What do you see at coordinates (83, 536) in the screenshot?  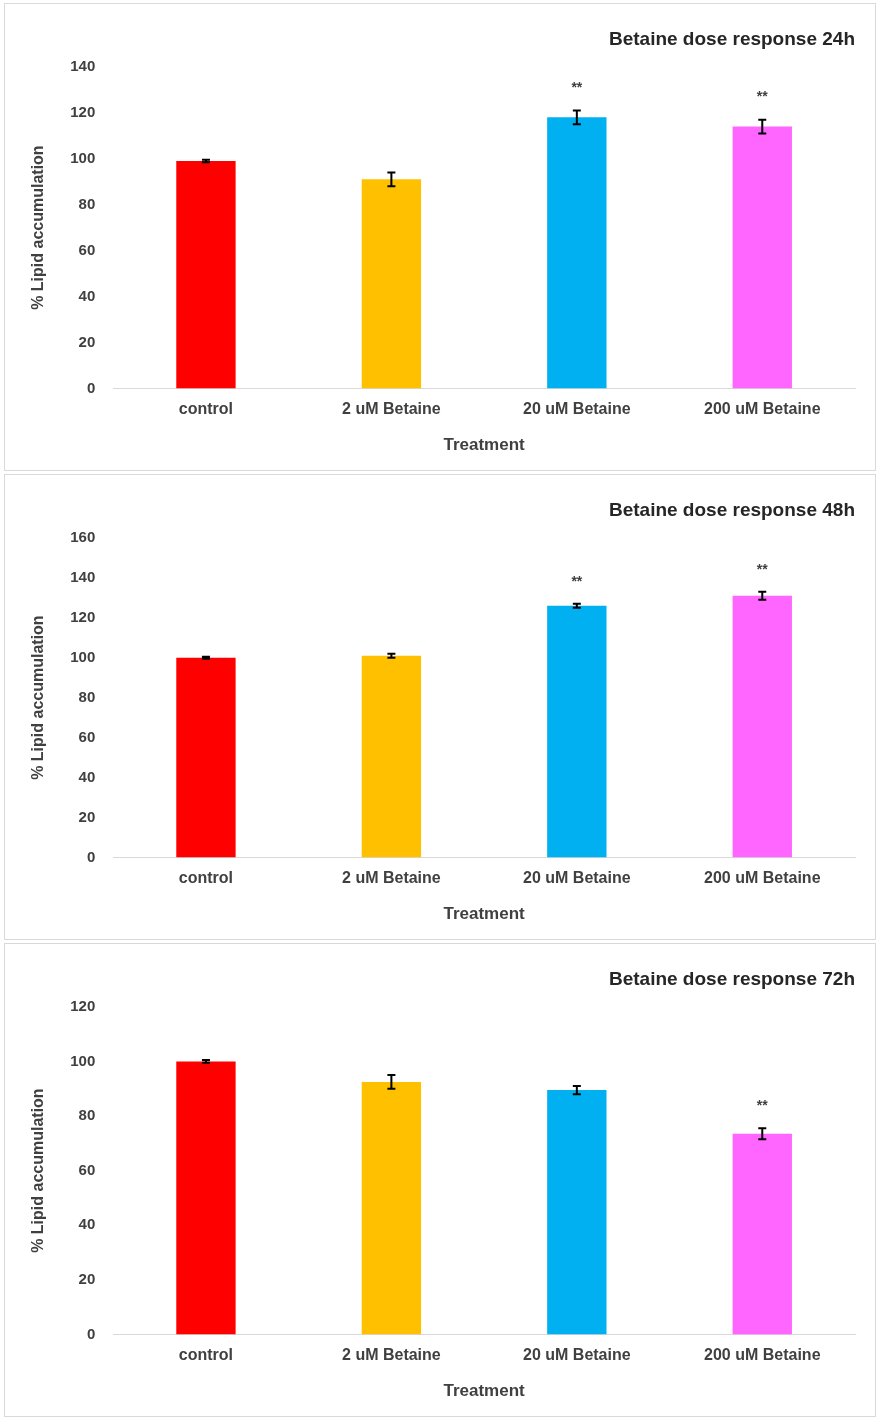 I see `y-tick-label: 160` at bounding box center [83, 536].